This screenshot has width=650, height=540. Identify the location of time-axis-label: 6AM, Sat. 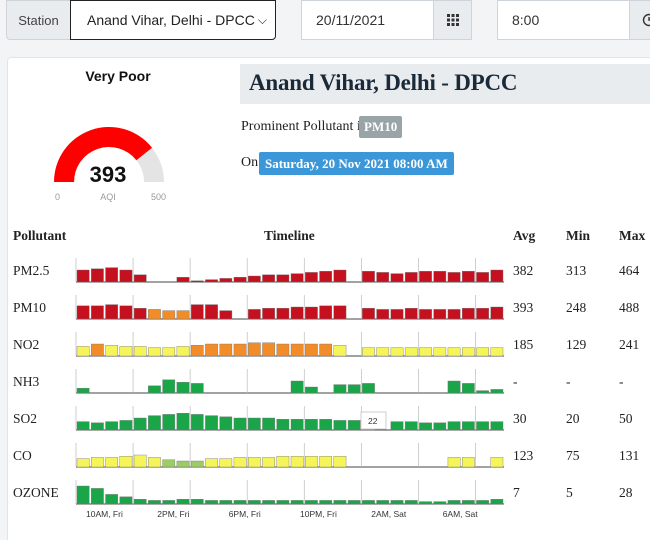
(461, 514).